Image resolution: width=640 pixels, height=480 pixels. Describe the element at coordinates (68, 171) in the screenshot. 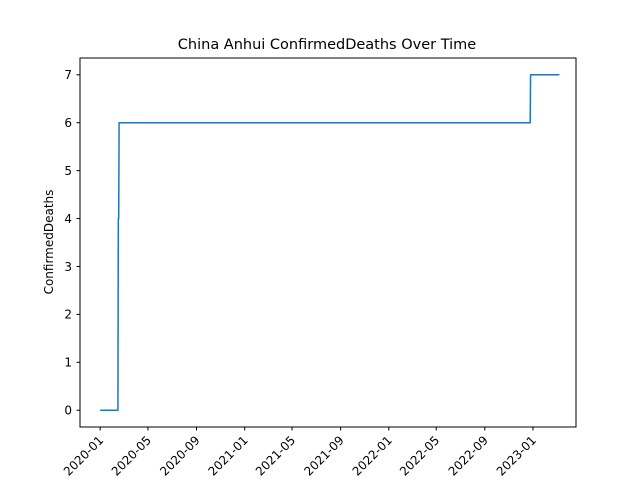

I see `y-tick-label: 5` at that location.